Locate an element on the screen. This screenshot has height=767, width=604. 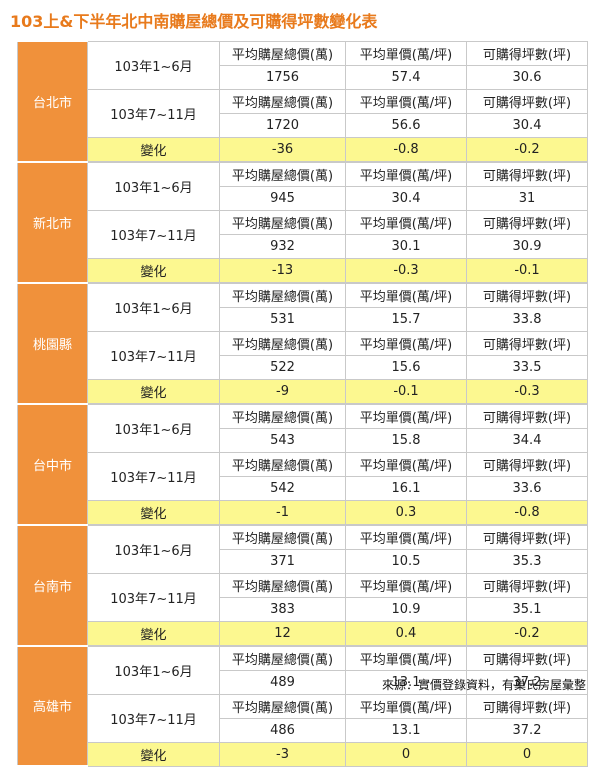
change-cell: -0.1 is located at coordinates (527, 270).